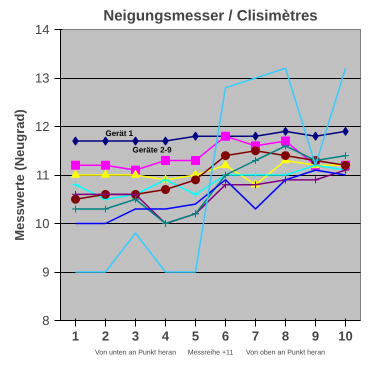 This screenshot has height=387, width=381. Describe the element at coordinates (43, 175) in the screenshot. I see `y-tick-label: 11` at that location.